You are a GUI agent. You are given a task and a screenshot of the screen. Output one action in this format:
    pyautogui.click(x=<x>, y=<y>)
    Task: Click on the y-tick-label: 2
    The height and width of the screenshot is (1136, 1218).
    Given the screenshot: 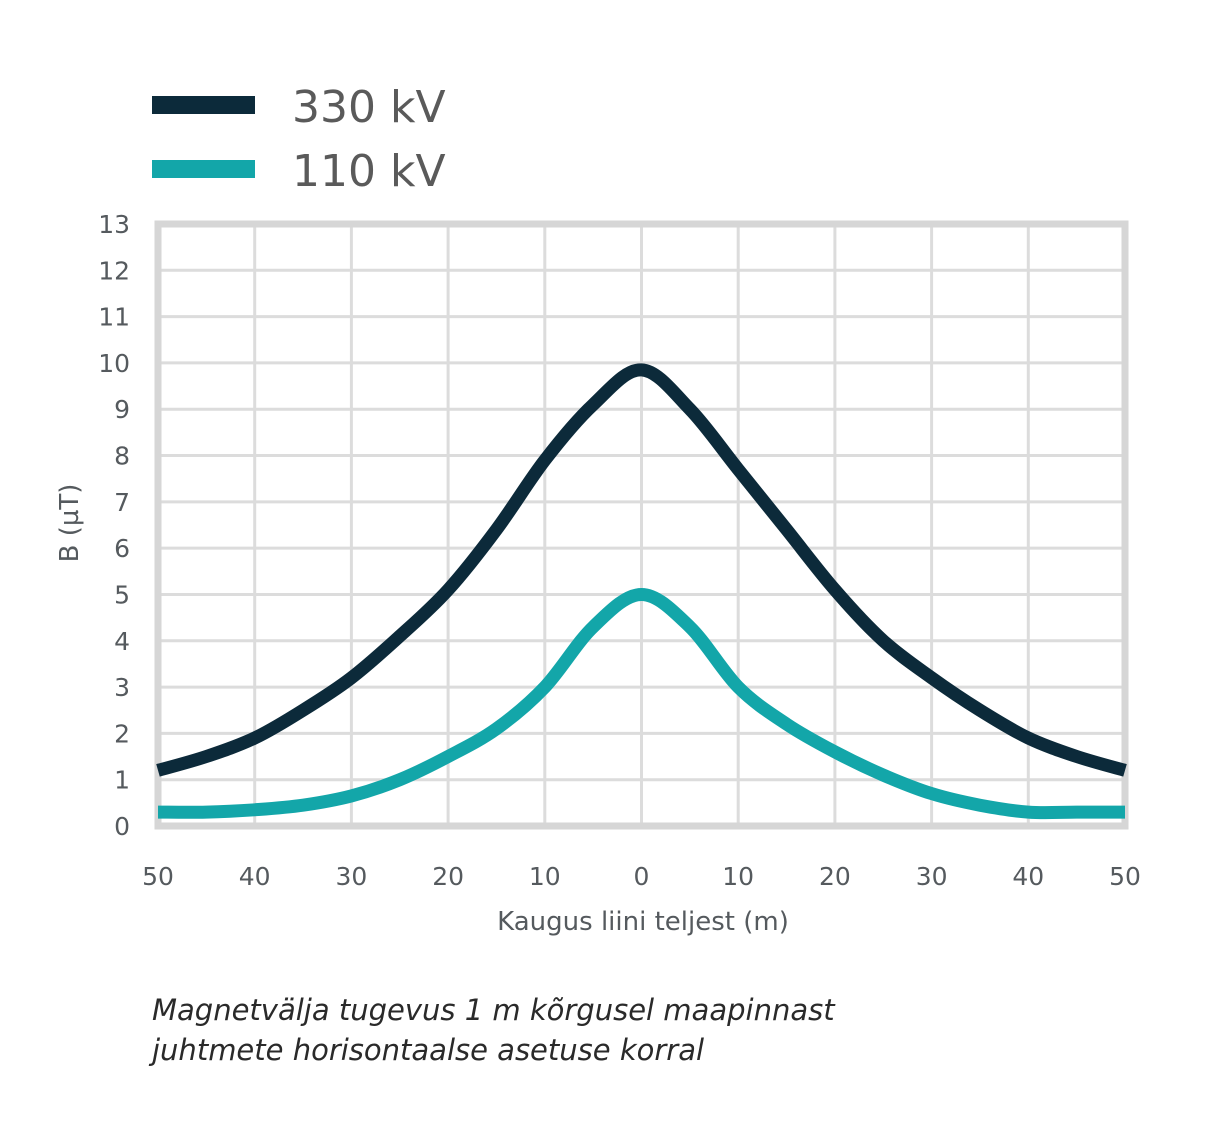 What is the action you would take?
    pyautogui.click(x=122, y=733)
    